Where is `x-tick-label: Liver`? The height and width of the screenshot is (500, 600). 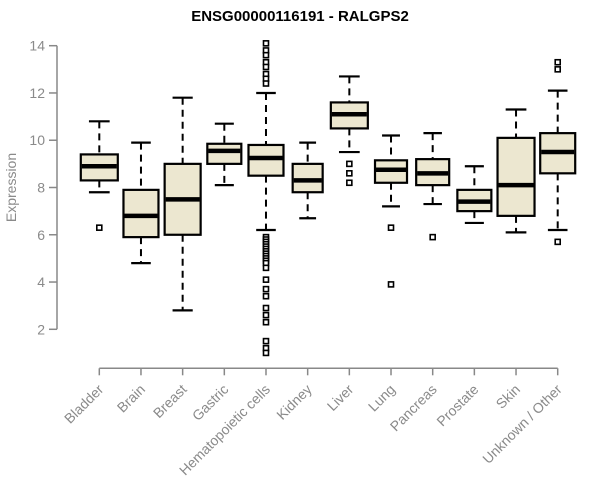 x-tick-label: Liver is located at coordinates (340, 397).